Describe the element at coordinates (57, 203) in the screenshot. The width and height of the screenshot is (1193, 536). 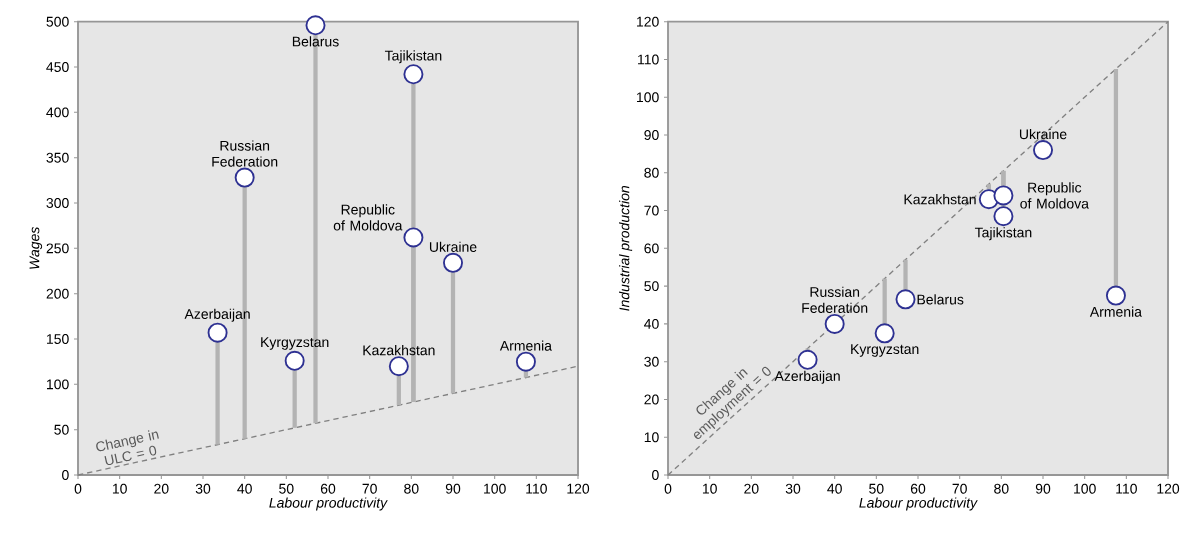
I see `y-tick-label: 300` at that location.